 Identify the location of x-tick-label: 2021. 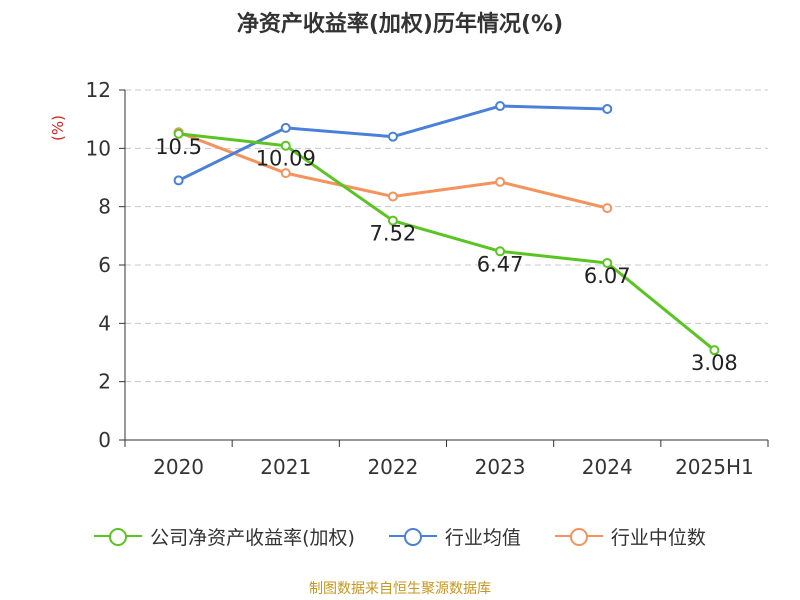
(285, 467).